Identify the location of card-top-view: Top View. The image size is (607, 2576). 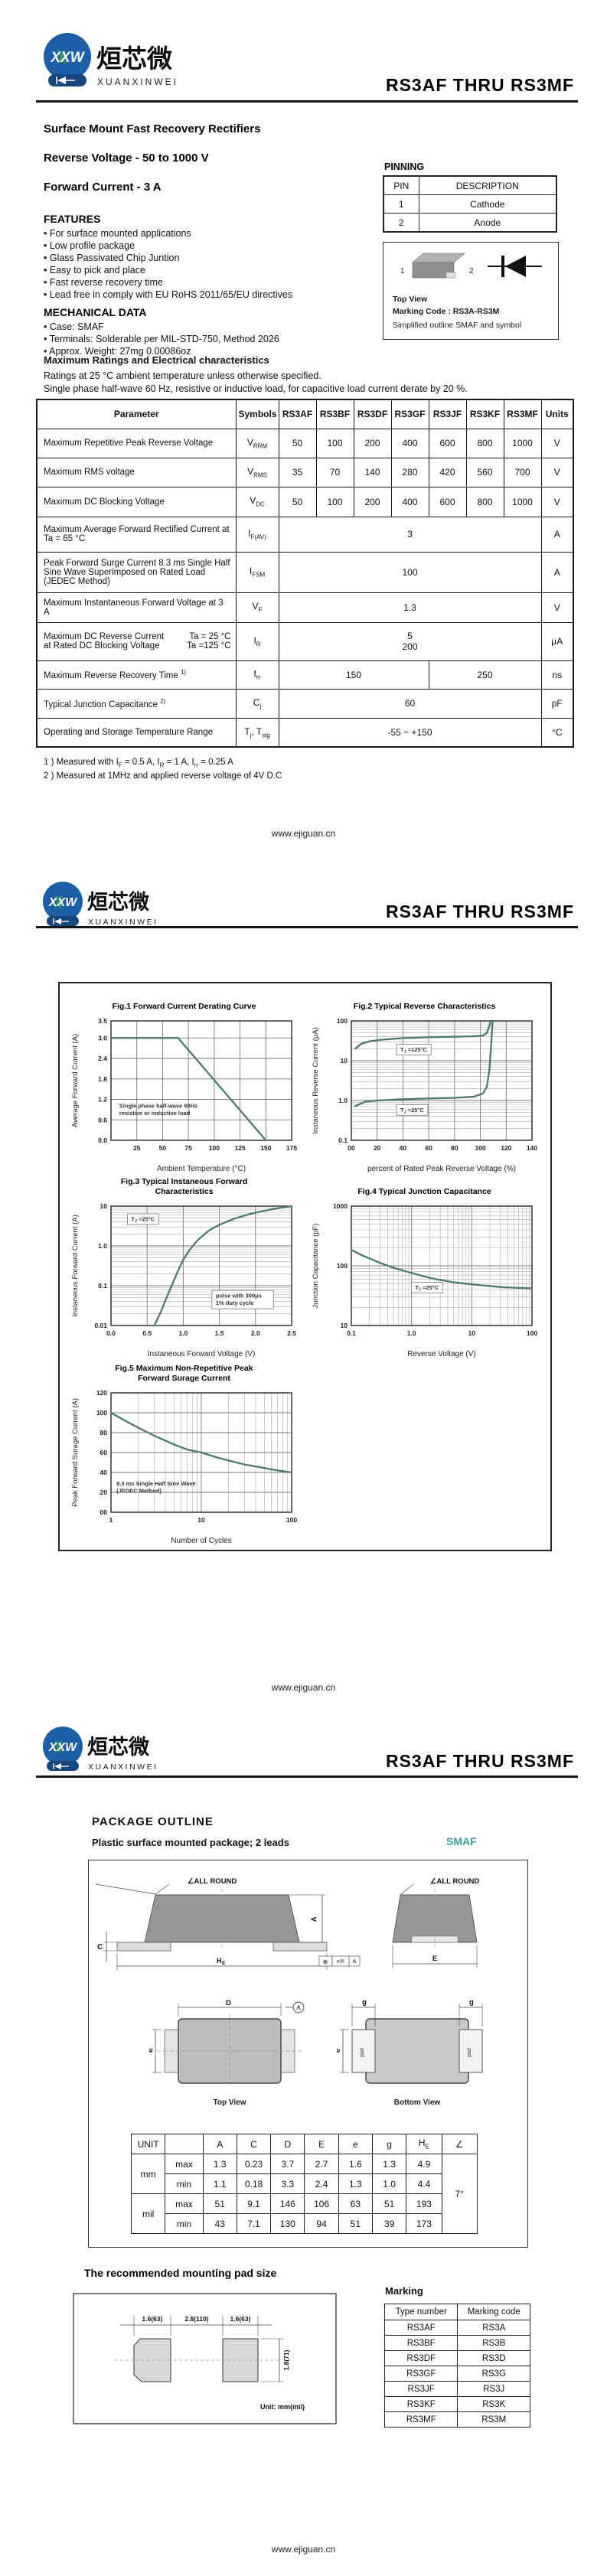
(410, 299).